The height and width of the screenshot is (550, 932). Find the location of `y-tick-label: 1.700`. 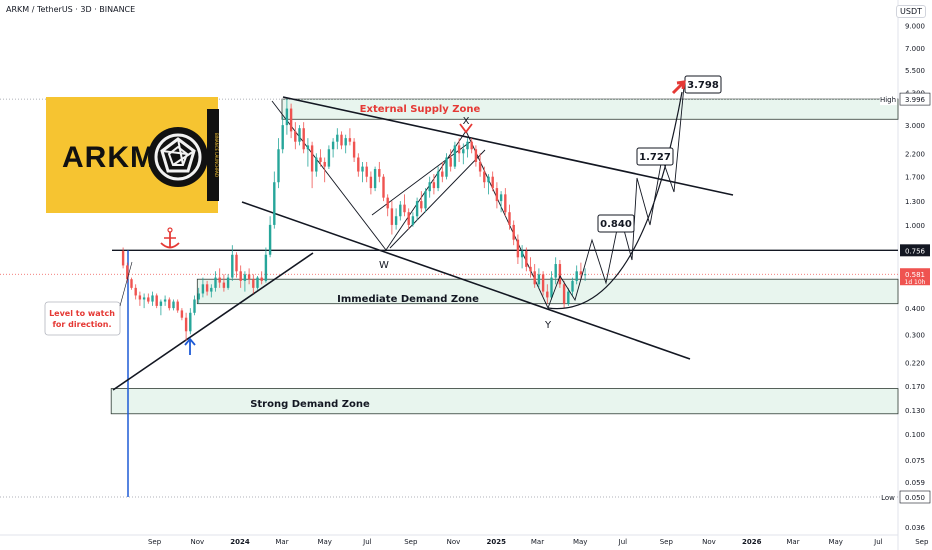

y-tick-label: 1.700 is located at coordinates (915, 178).